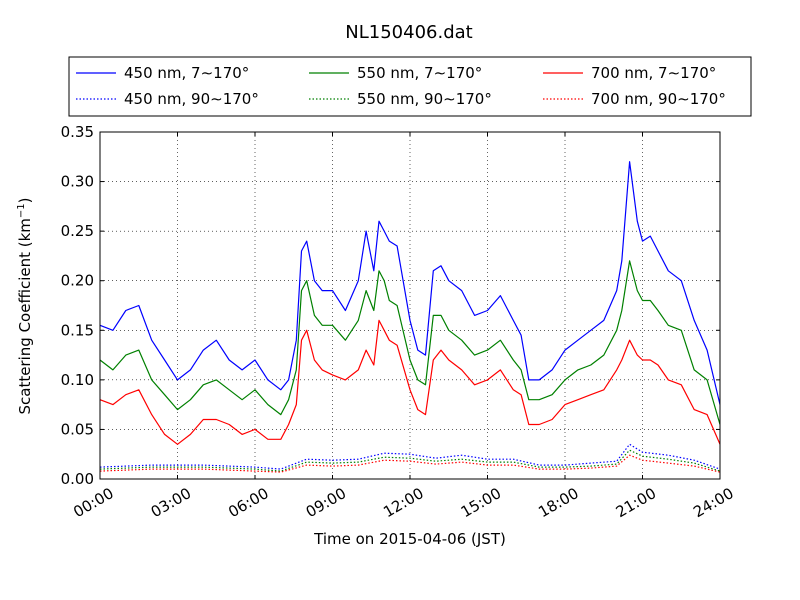  What do you see at coordinates (481, 502) in the screenshot?
I see `x-tick-label: 15:00` at bounding box center [481, 502].